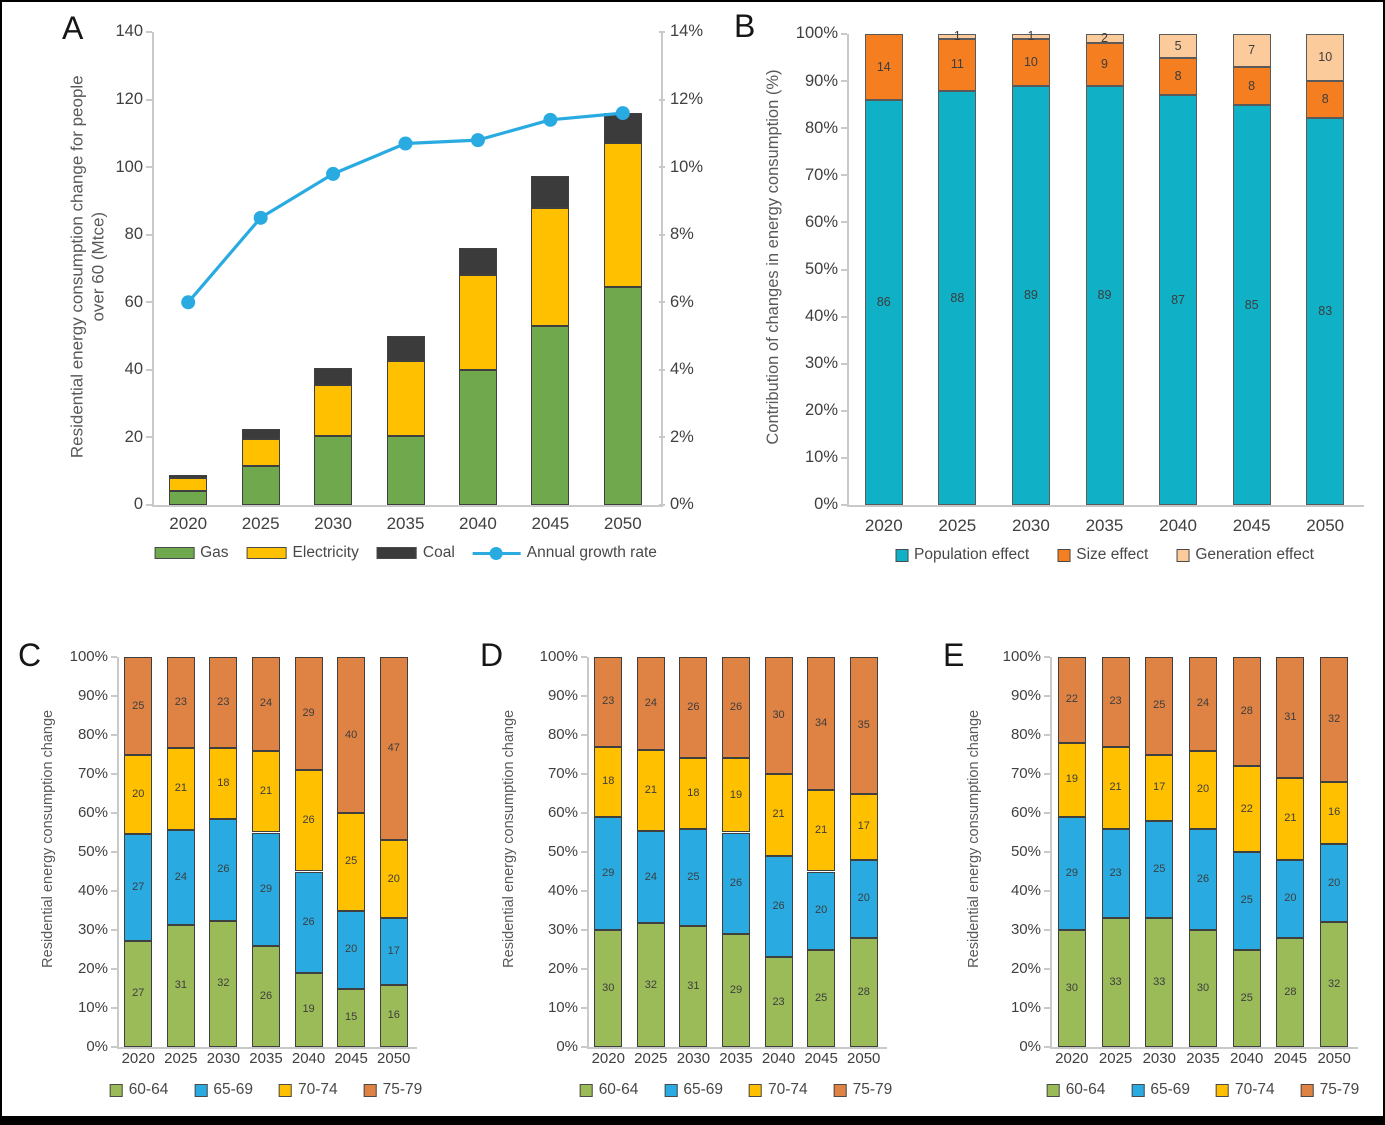 Image resolution: width=1385 pixels, height=1125 pixels. What do you see at coordinates (138, 794) in the screenshot?
I see `segment-value-label: 20` at bounding box center [138, 794].